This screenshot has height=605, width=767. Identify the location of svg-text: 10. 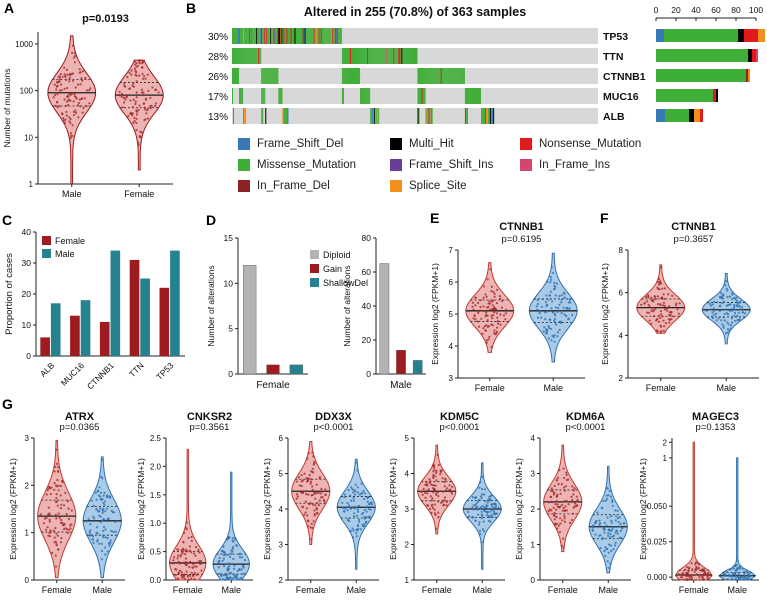
(27, 325).